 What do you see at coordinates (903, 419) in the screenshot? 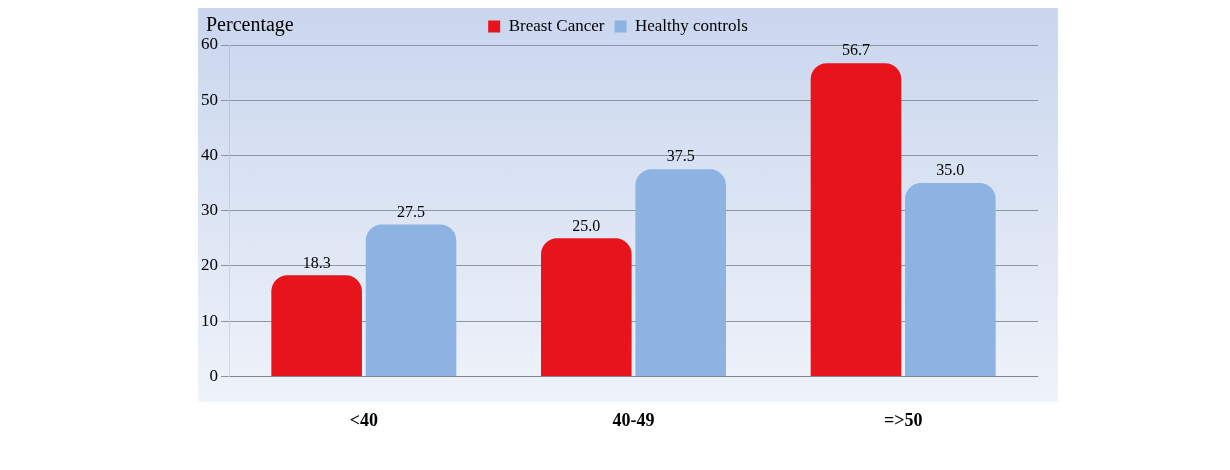
I see `x-tick-label: =>50` at bounding box center [903, 419].